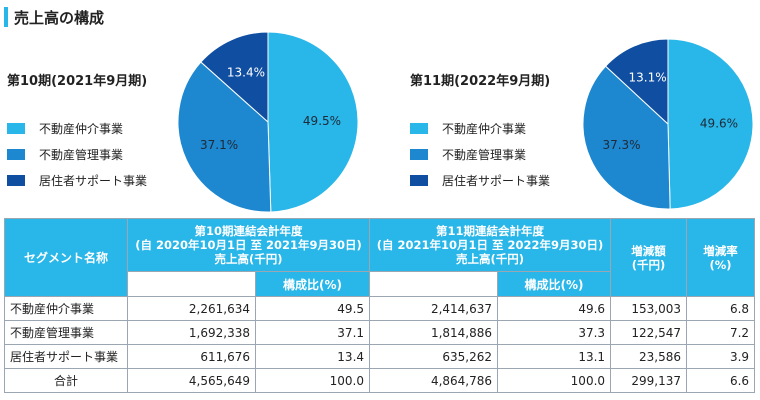 The width and height of the screenshot is (760, 400). I want to click on header-period10-name: 第10期連結会計年度, so click(248, 231).